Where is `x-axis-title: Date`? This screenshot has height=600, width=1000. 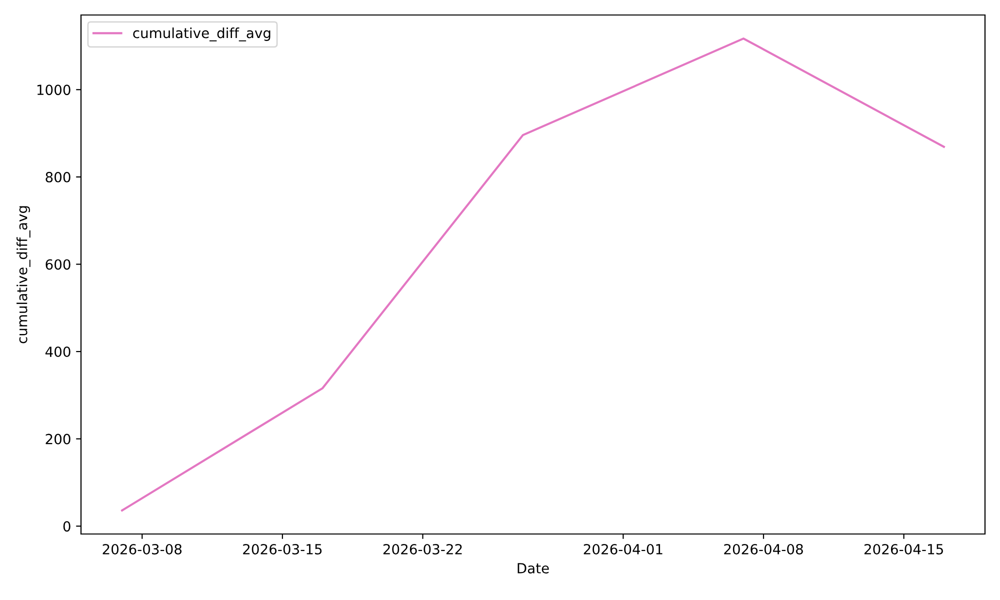
x-axis-title: Date is located at coordinates (533, 568).